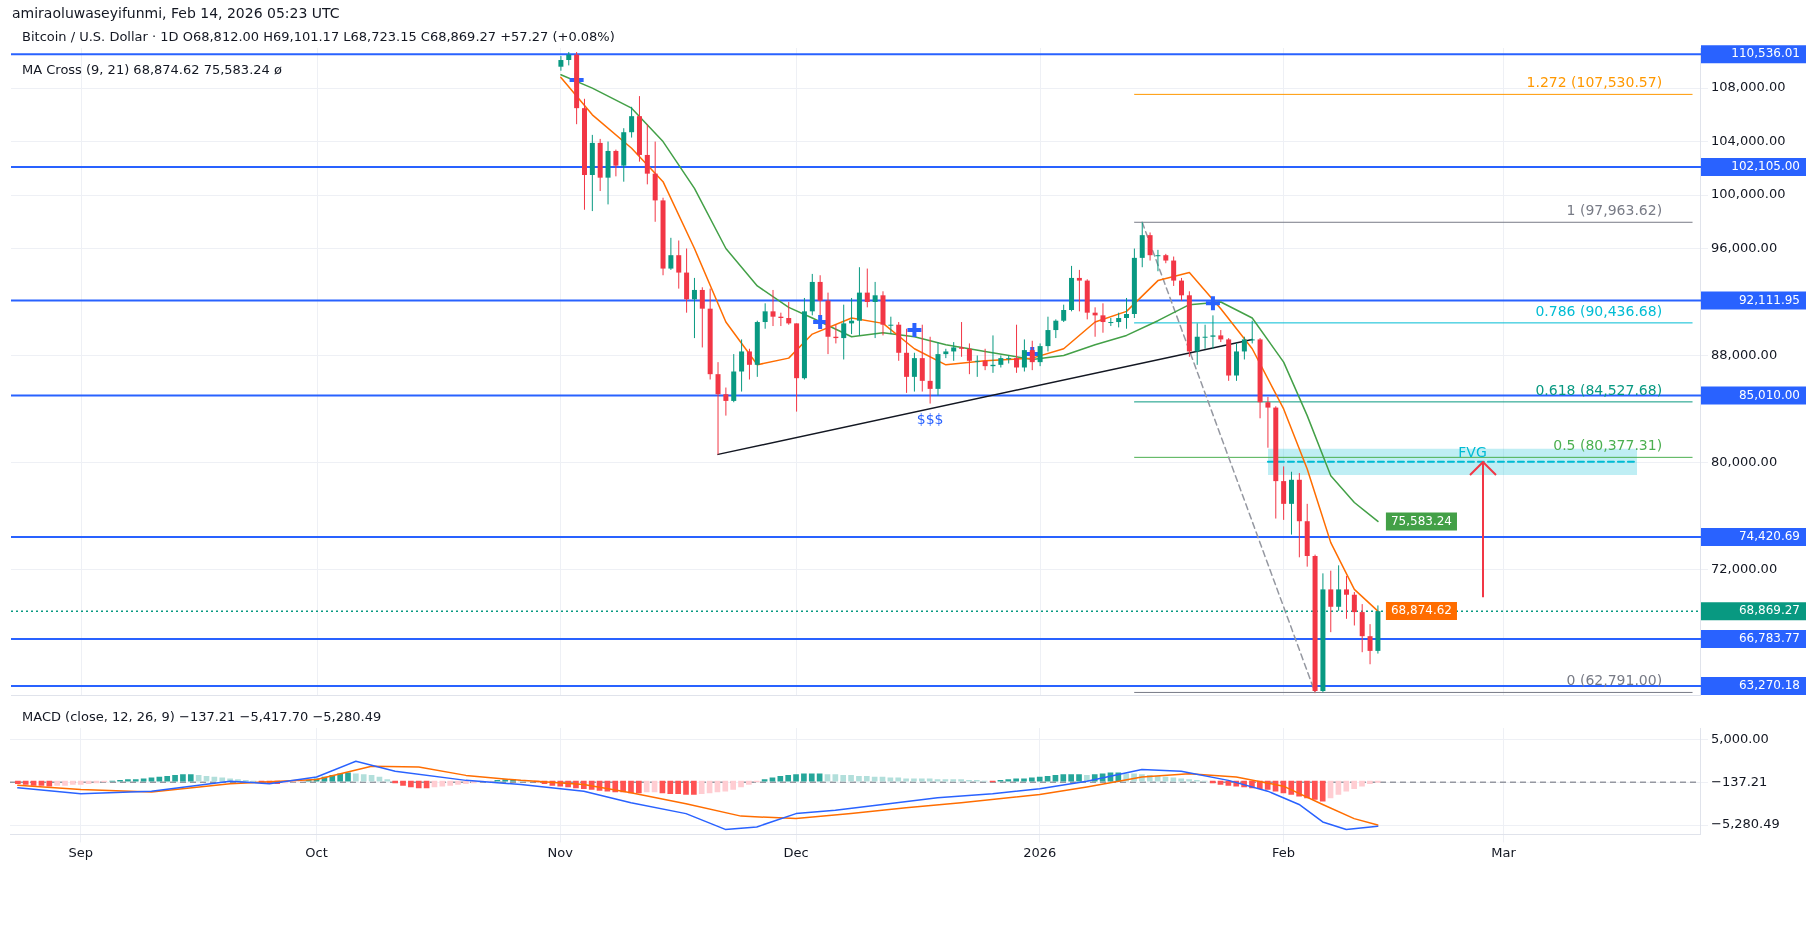 The image size is (1814, 926). I want to click on y-tick-label: 100,000.00, so click(1748, 194).